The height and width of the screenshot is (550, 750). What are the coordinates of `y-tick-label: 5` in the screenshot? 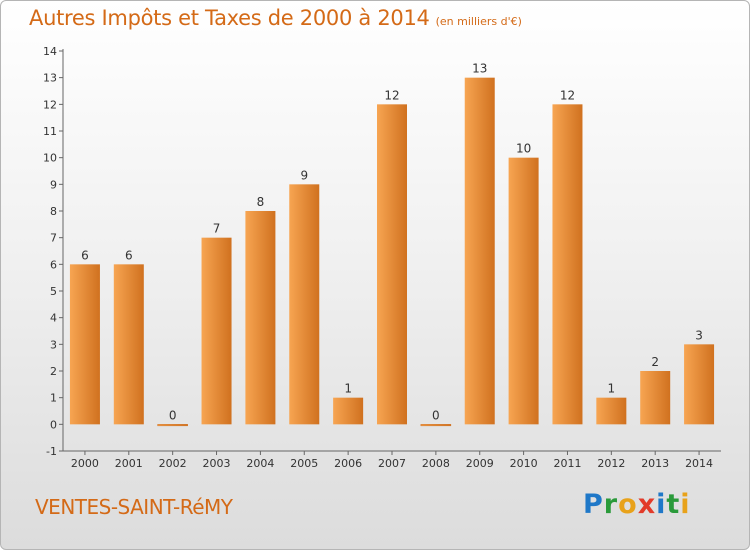 It's located at (53, 291).